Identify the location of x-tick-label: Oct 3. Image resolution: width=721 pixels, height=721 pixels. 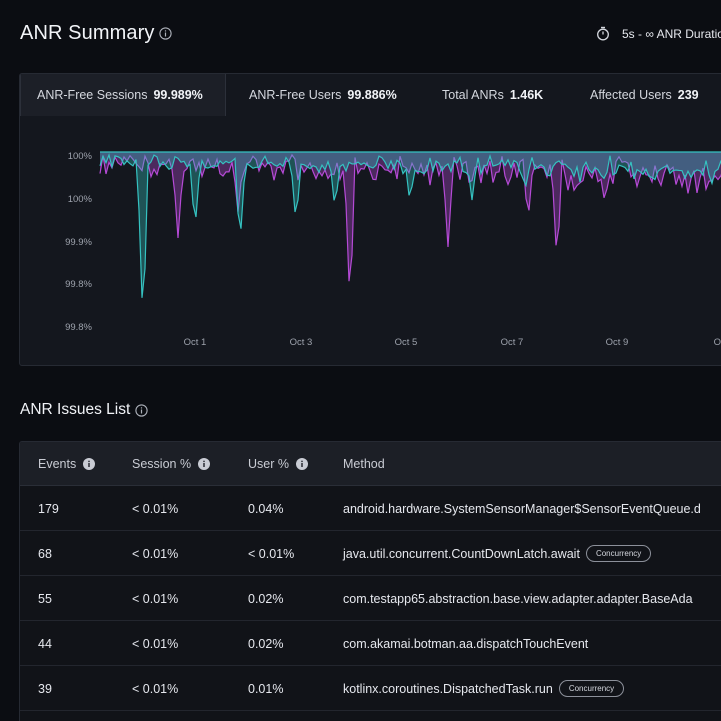
(301, 342).